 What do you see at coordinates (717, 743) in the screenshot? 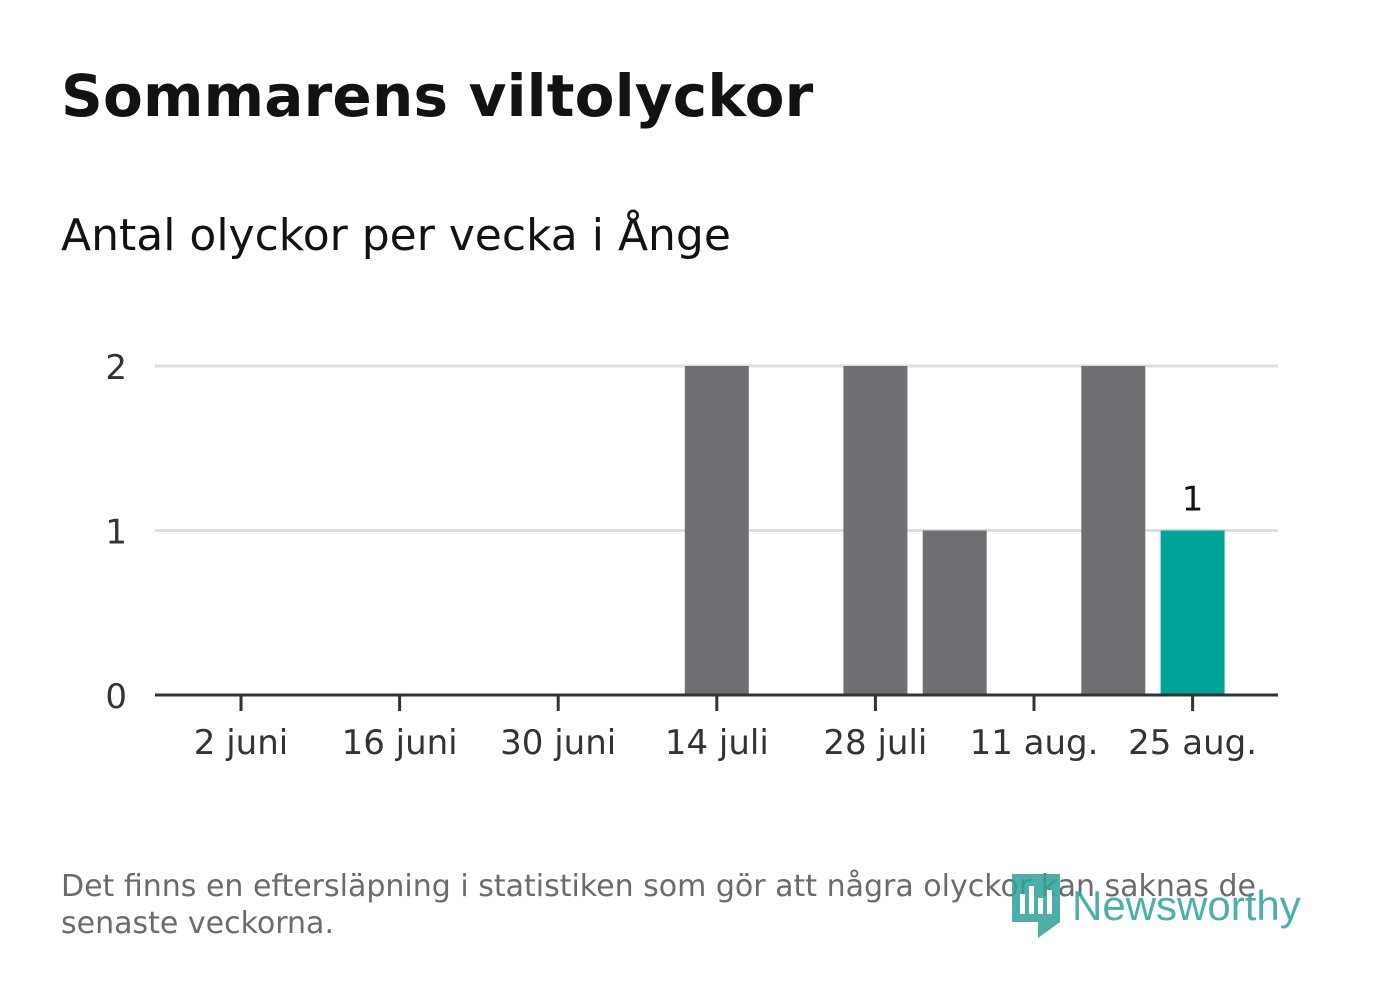
I see `x-tick-label: 14 juli` at bounding box center [717, 743].